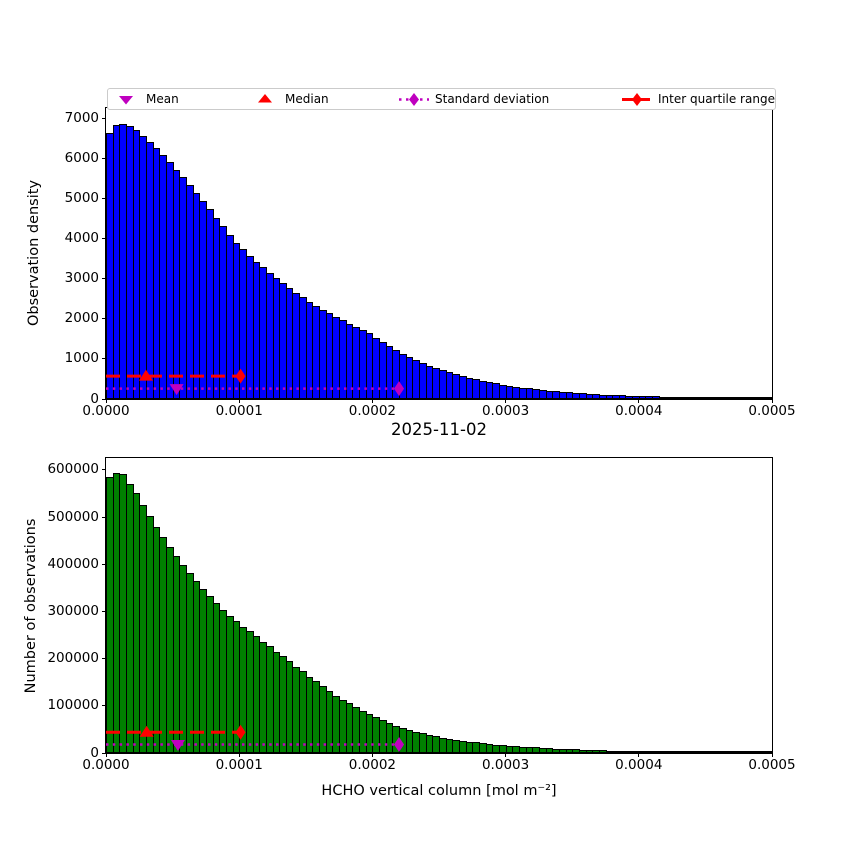 The image size is (850, 850). I want to click on x-axis-label: HCHO vertical column [mol m⁻²], so click(439, 791).